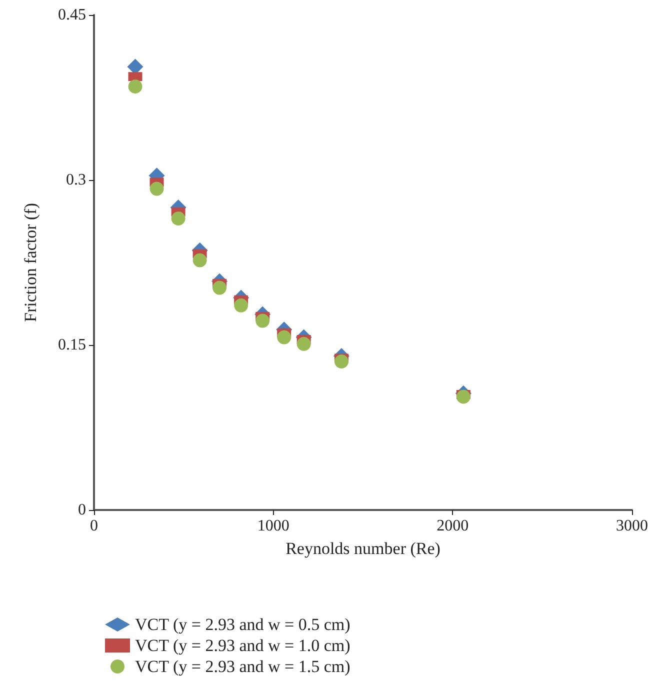 The height and width of the screenshot is (688, 658). I want to click on x-axis-title: Reynolds number (Re), so click(363, 548).